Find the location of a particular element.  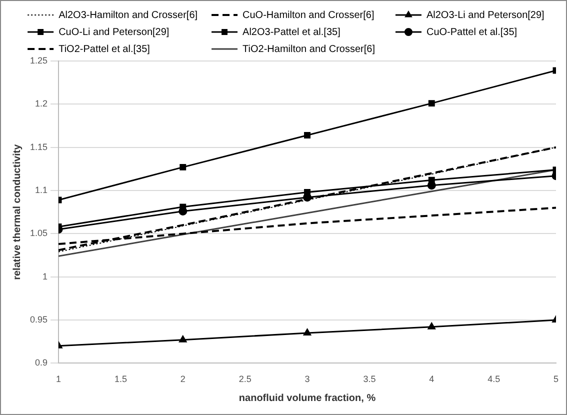

y-tick-label: 0.95 is located at coordinates (39, 319).